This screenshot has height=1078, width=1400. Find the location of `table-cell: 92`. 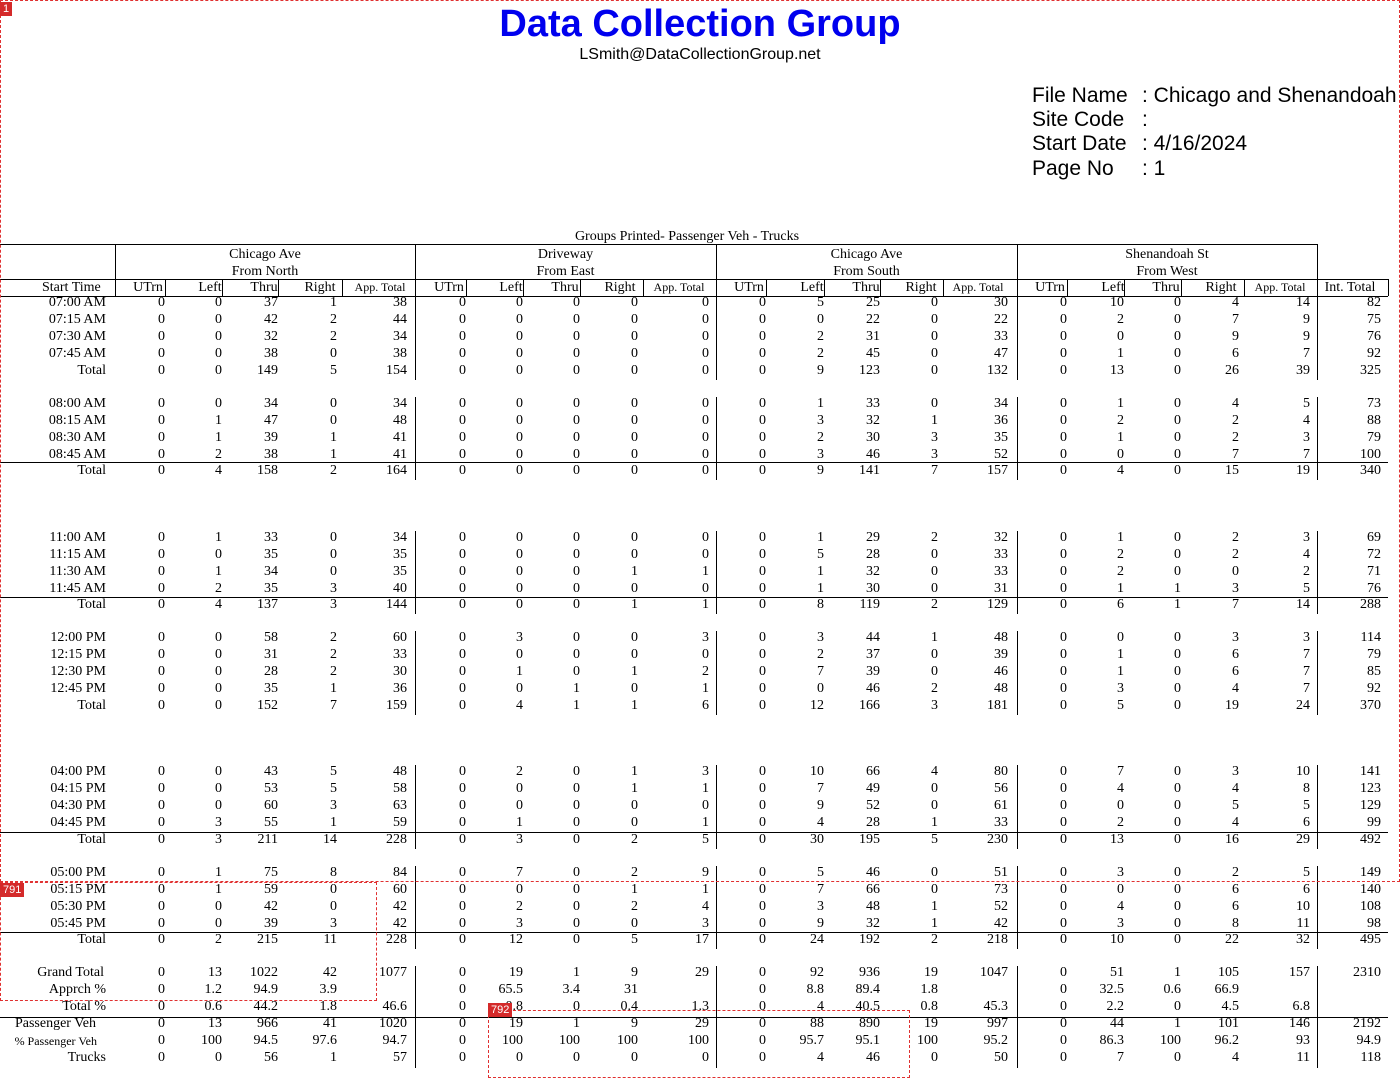

table-cell: 92 is located at coordinates (1374, 353).